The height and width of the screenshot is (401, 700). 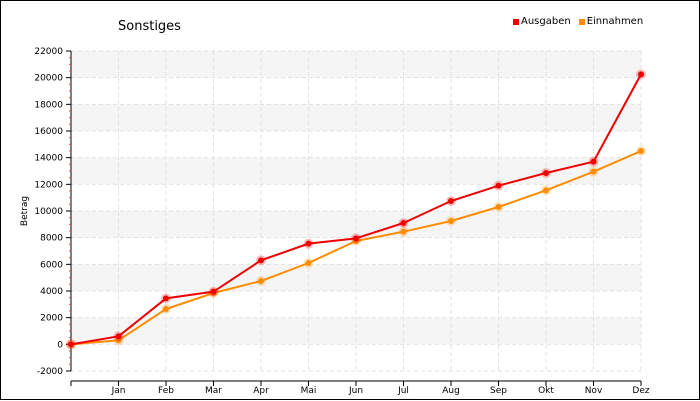 What do you see at coordinates (546, 21) in the screenshot?
I see `legend-label-ausgaben: Ausgaben` at bounding box center [546, 21].